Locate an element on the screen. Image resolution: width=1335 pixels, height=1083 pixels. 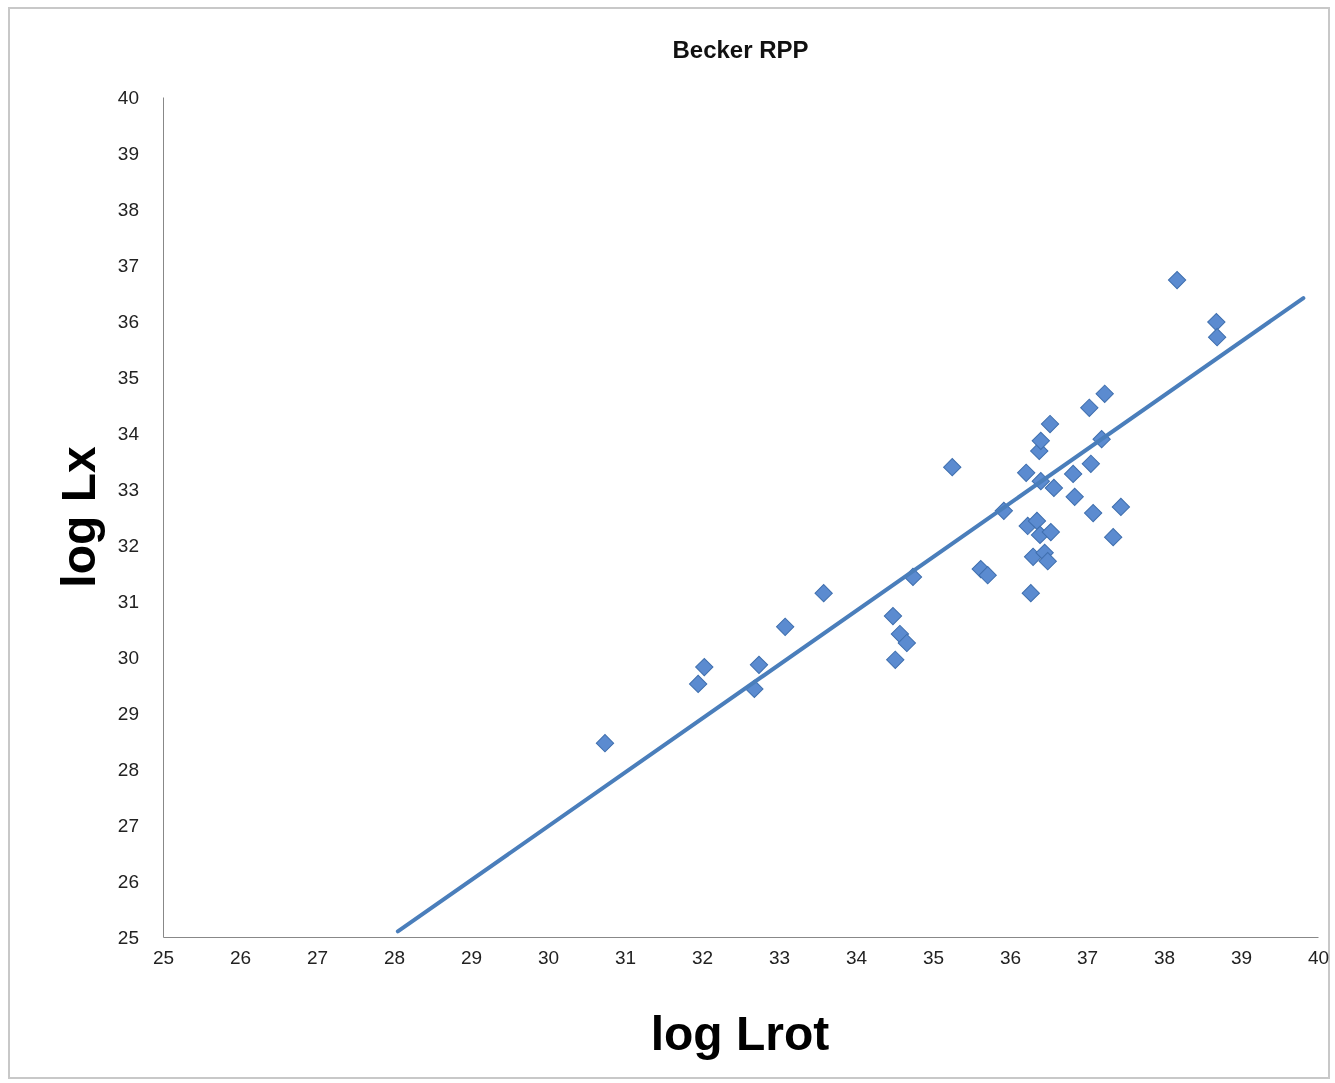
y-tick-label: 38 is located at coordinates (128, 209).